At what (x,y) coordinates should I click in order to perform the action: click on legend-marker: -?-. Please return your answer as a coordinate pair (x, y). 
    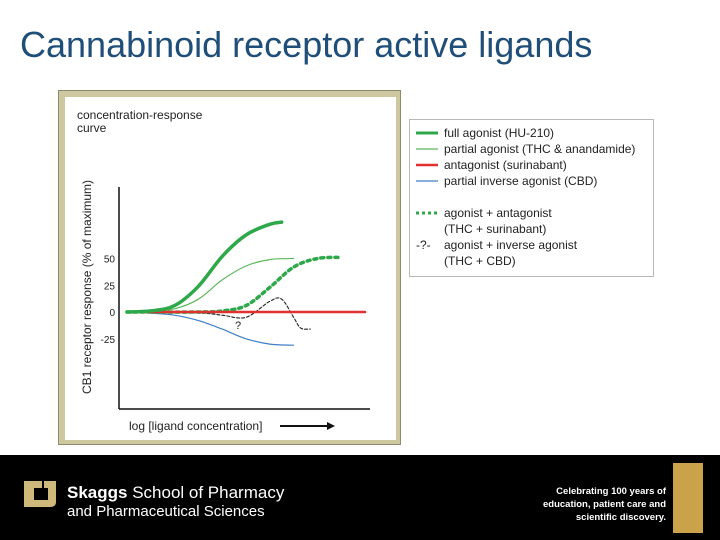
    Looking at the image, I should click on (423, 245).